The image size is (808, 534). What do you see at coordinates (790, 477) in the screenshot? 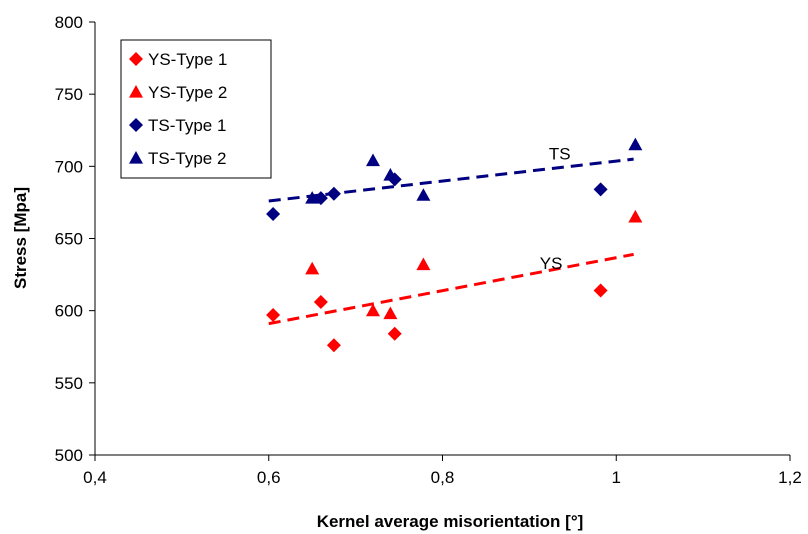
I see `x-tick-label: 1,2` at bounding box center [790, 477].